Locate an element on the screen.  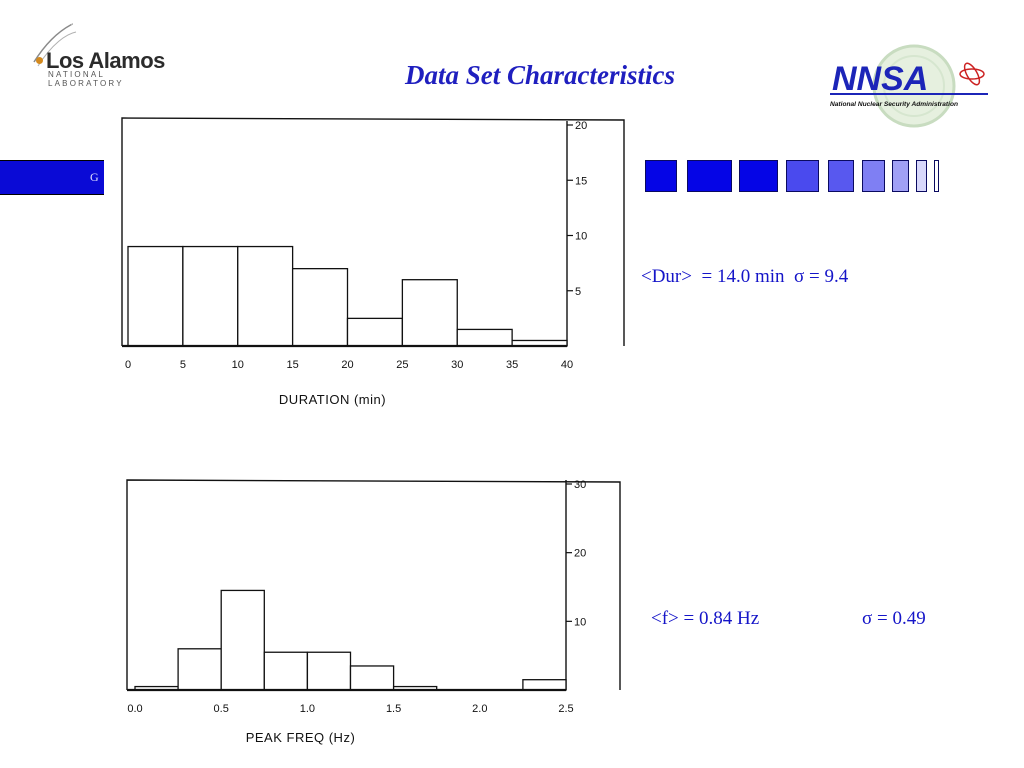
x-tick-label: 0.5 is located at coordinates (221, 709).